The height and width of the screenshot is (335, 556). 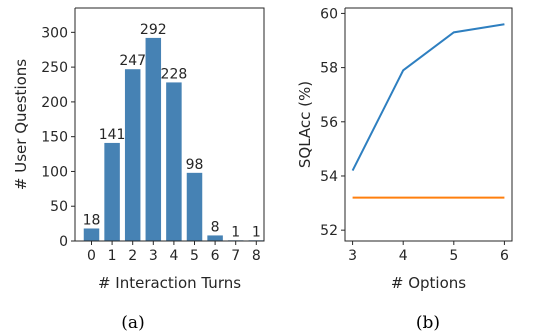 What do you see at coordinates (63, 242) in the screenshot?
I see `y-tick-label: 0` at bounding box center [63, 242].